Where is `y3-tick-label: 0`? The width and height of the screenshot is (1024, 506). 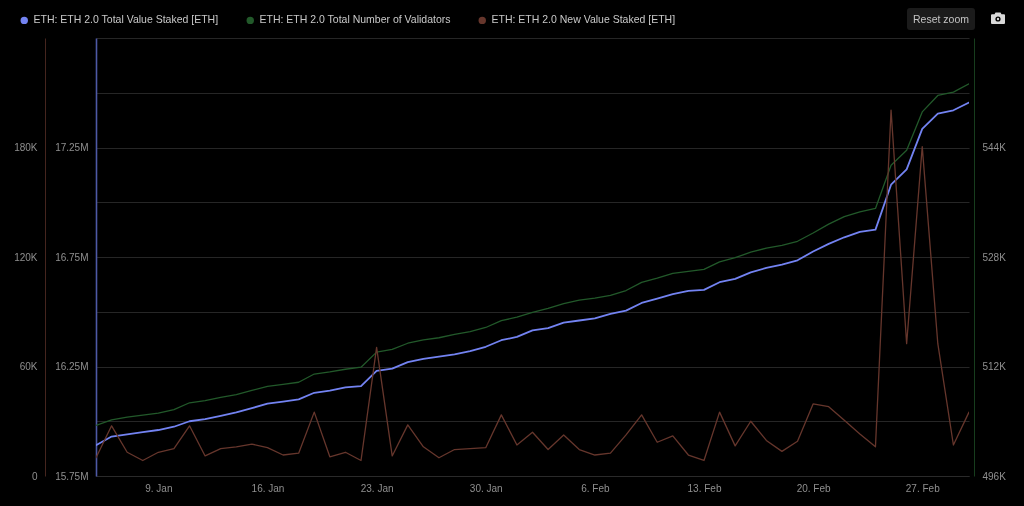
y3-tick-label: 0 is located at coordinates (34, 476).